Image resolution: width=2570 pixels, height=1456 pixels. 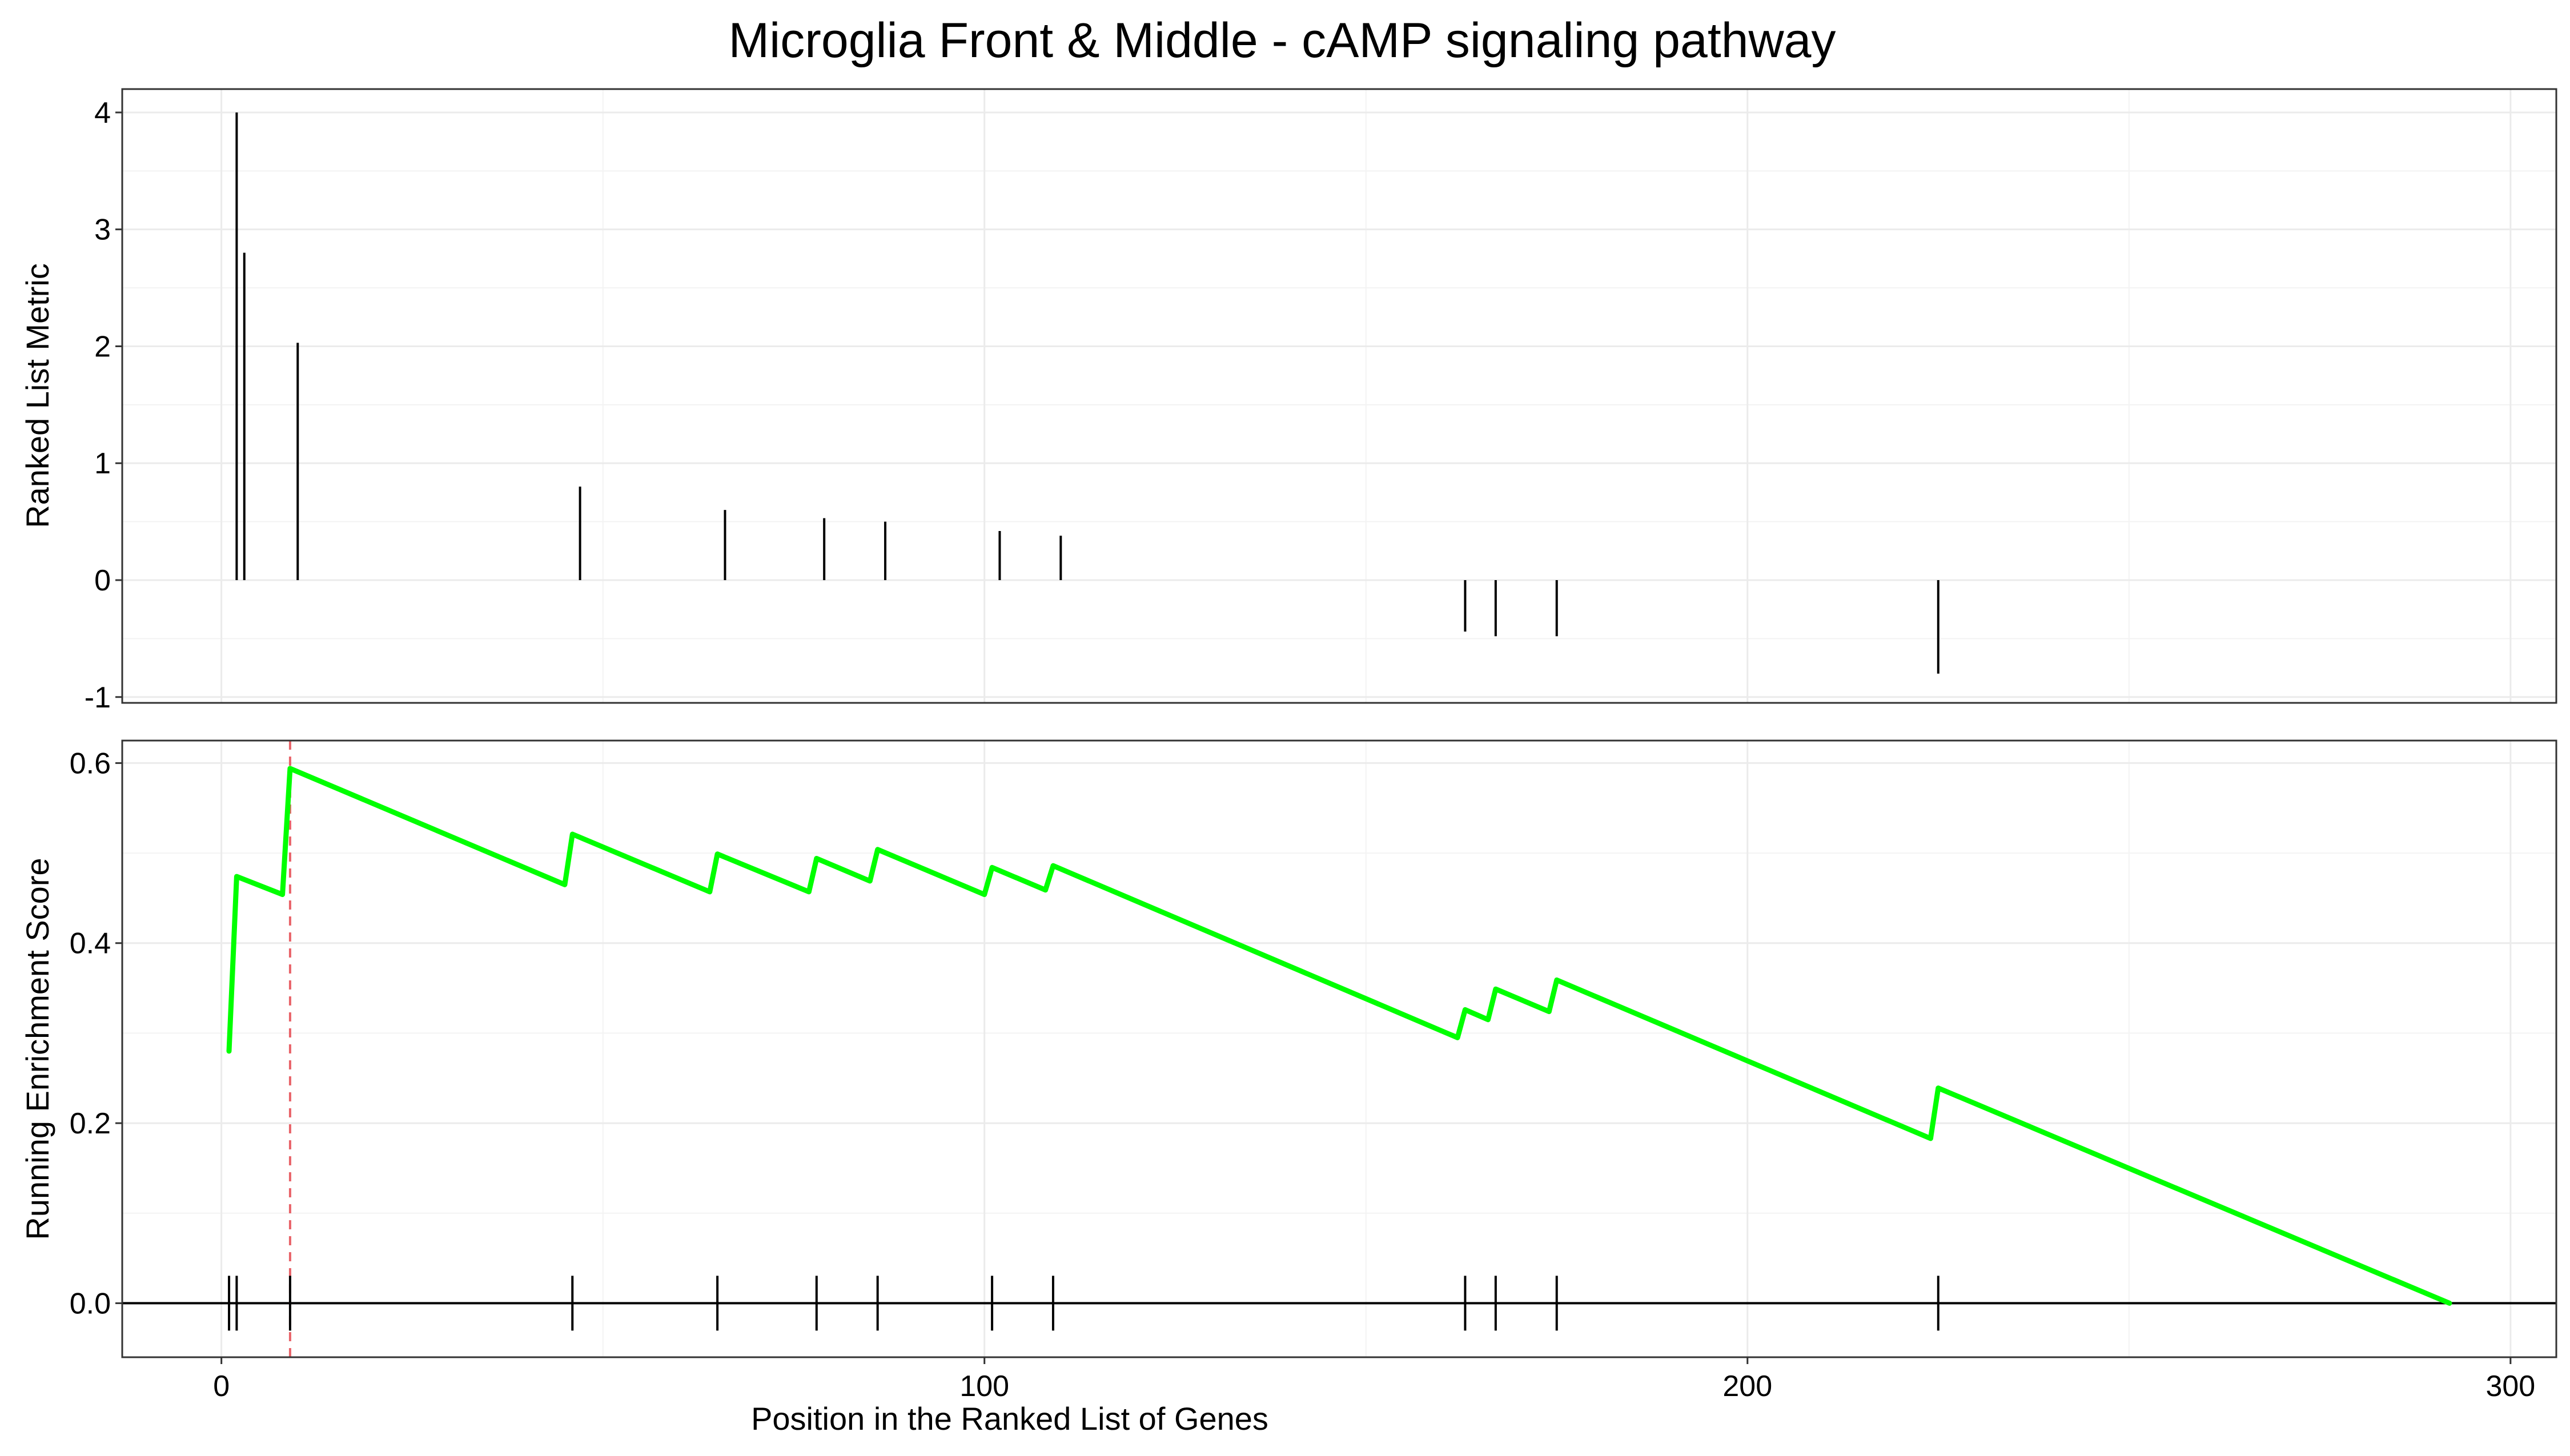 What do you see at coordinates (102, 580) in the screenshot?
I see `ranked-metric-ytick-label: 0` at bounding box center [102, 580].